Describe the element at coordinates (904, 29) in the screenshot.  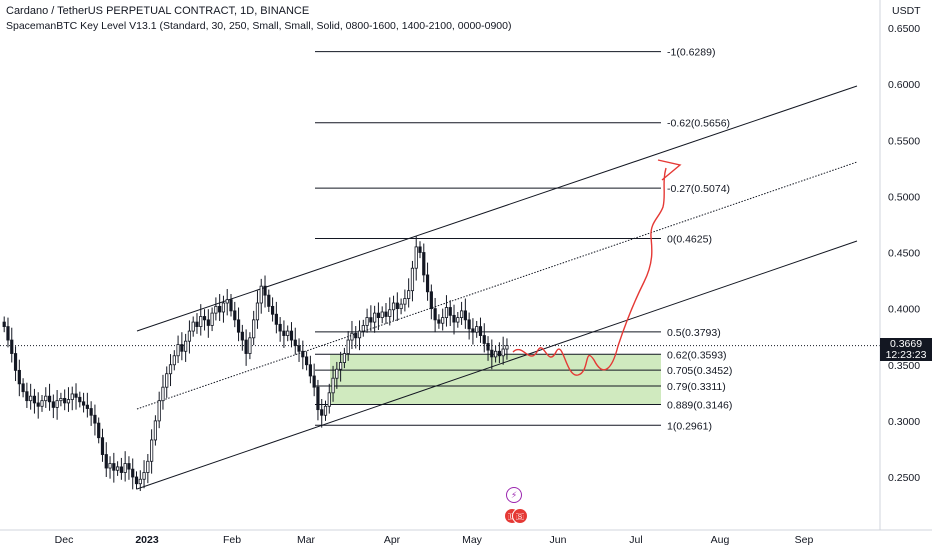
I see `y-tick-label: 0.6500` at that location.